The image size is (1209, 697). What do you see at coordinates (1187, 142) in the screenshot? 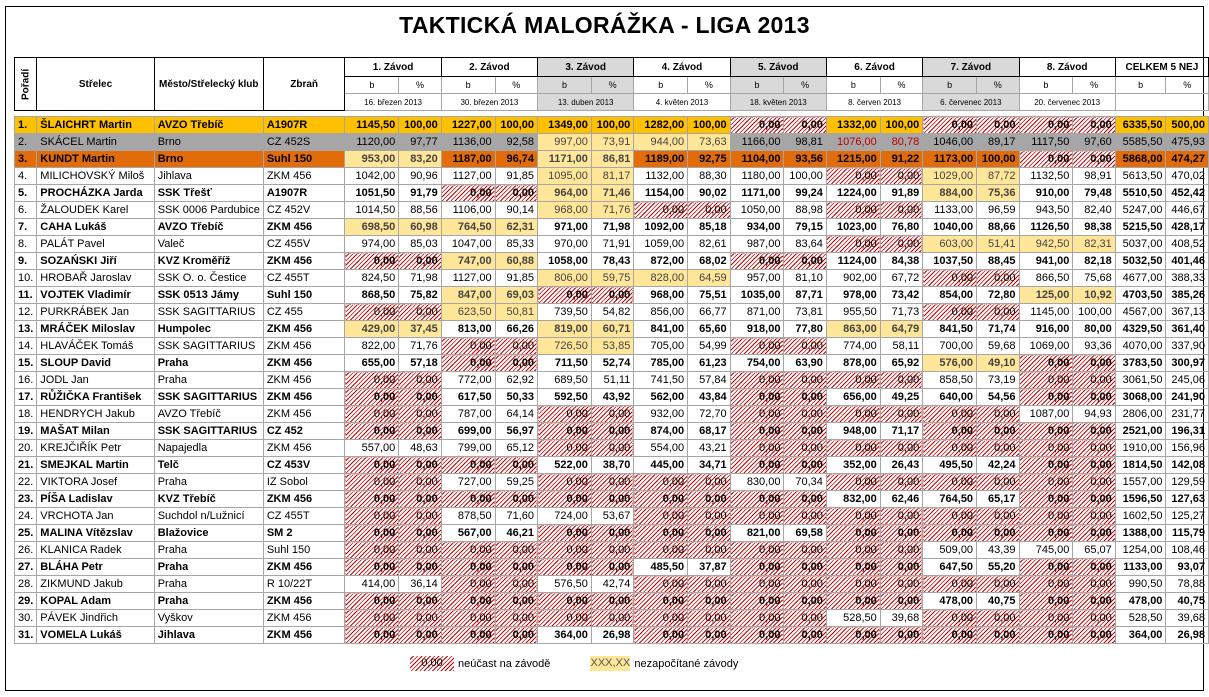
I see `total-percent: 475,93` at bounding box center [1187, 142].